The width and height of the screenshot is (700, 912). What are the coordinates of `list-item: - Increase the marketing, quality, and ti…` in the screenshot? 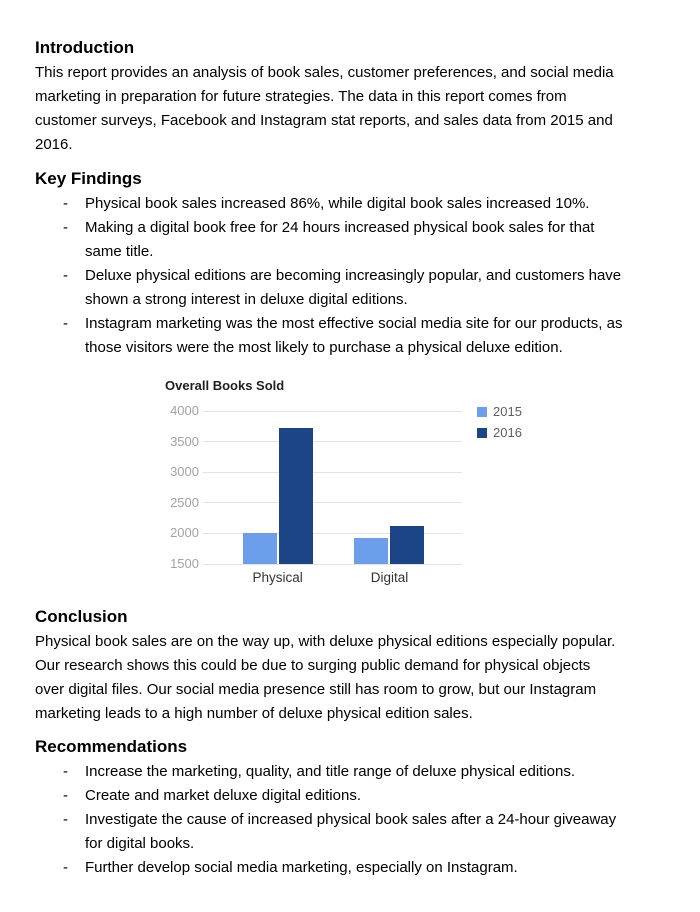 It's located at (351, 772).